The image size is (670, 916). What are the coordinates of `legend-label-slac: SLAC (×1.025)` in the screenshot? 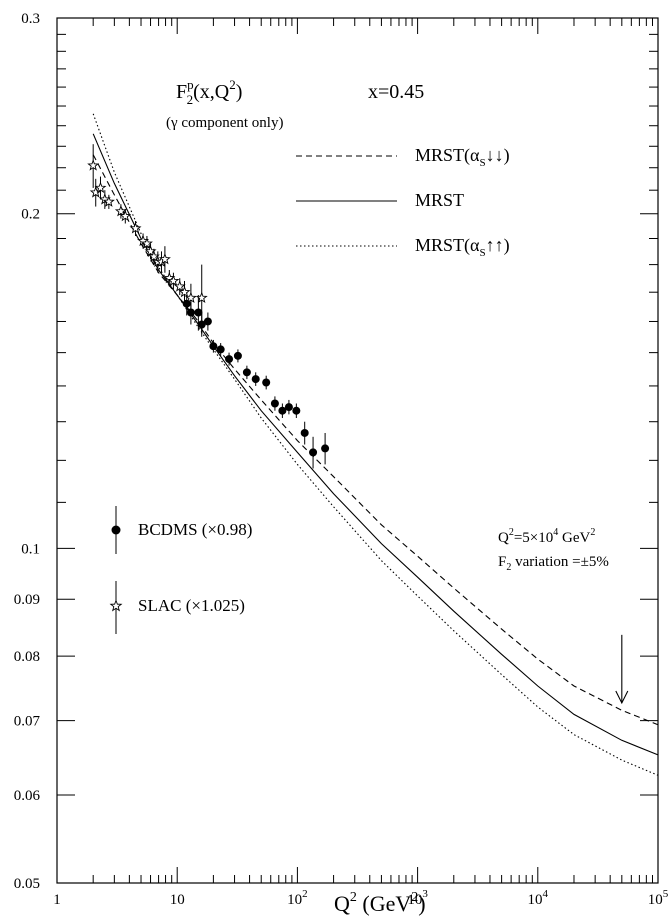 It's located at (191, 605).